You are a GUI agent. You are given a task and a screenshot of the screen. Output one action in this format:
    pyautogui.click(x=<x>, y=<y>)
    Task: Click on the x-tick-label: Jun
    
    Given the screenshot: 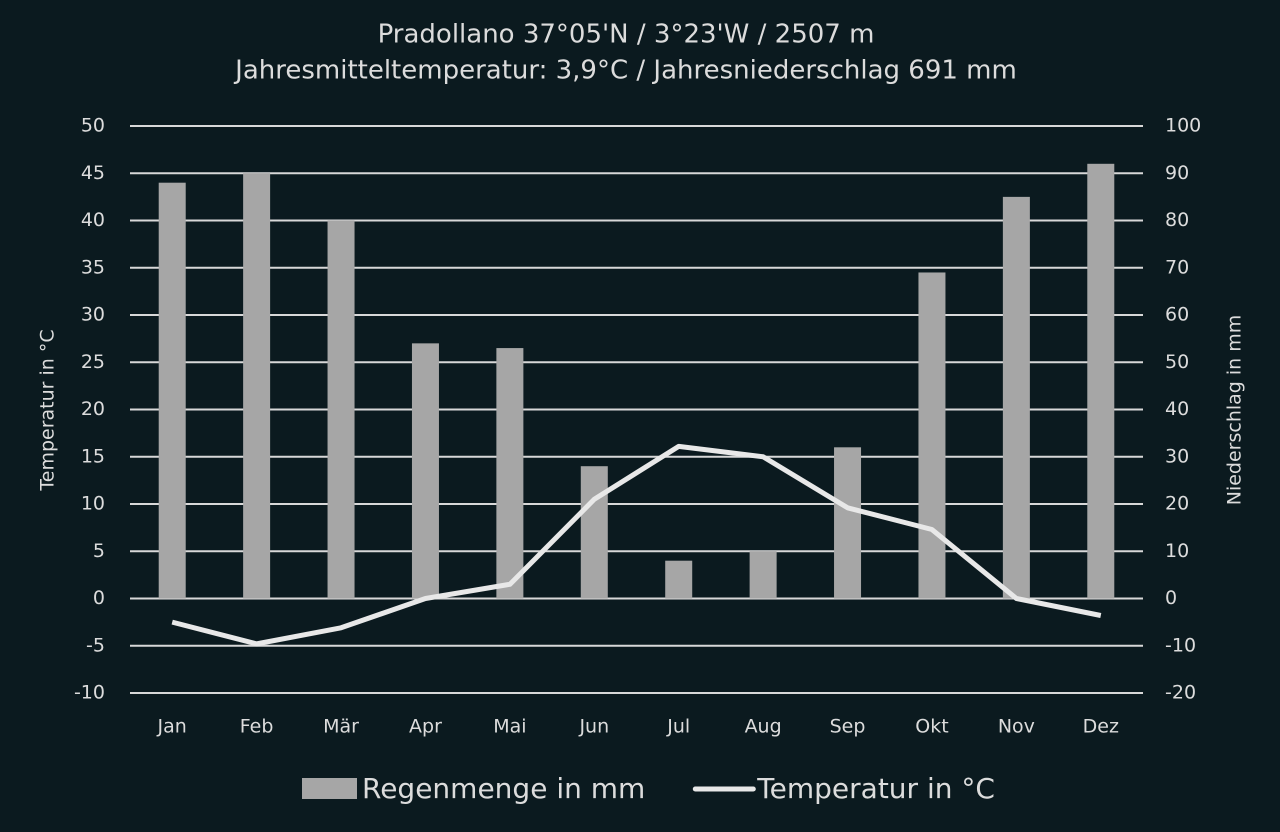 What is the action you would take?
    pyautogui.click(x=593, y=727)
    